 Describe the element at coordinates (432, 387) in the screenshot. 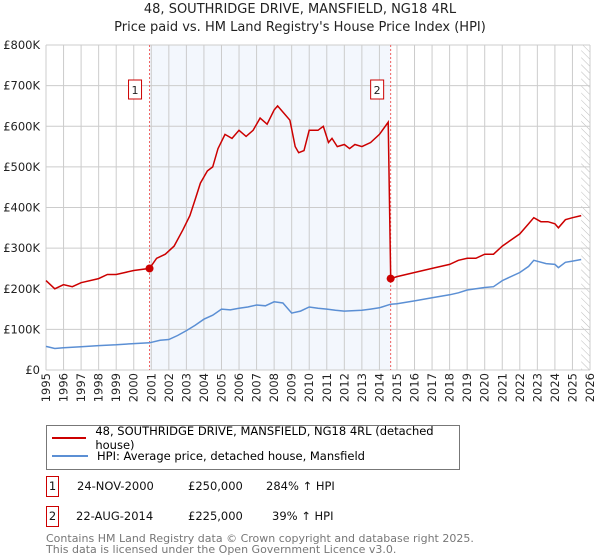

I see `x-tick-label: 2017` at that location.